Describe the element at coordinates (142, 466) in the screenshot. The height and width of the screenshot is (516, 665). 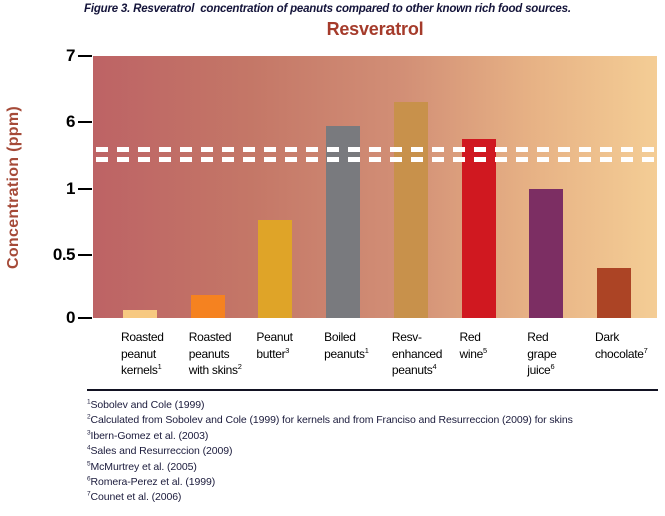
I see `footnote: 5McMurtrey et al. (2005)` at that location.